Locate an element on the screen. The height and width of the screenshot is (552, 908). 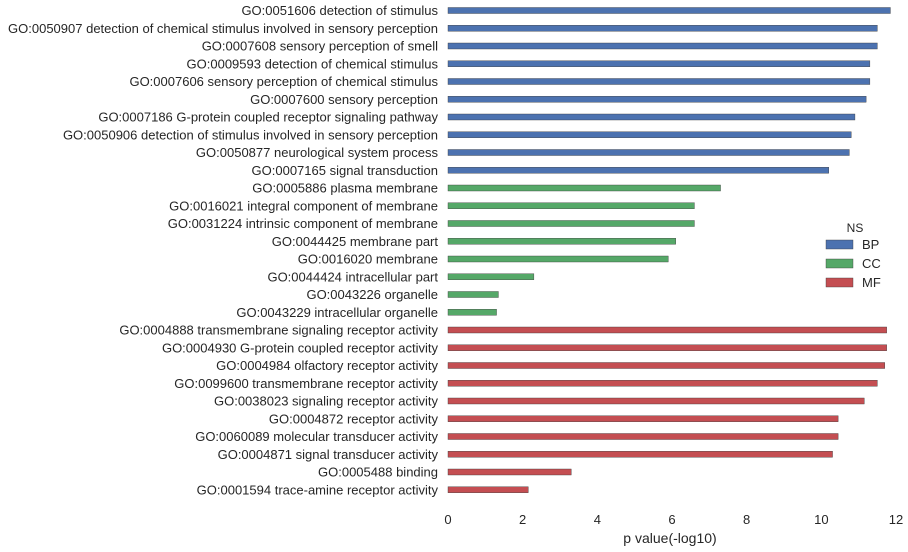
category-label: GO:0007165 signal transduction is located at coordinates (345, 170).